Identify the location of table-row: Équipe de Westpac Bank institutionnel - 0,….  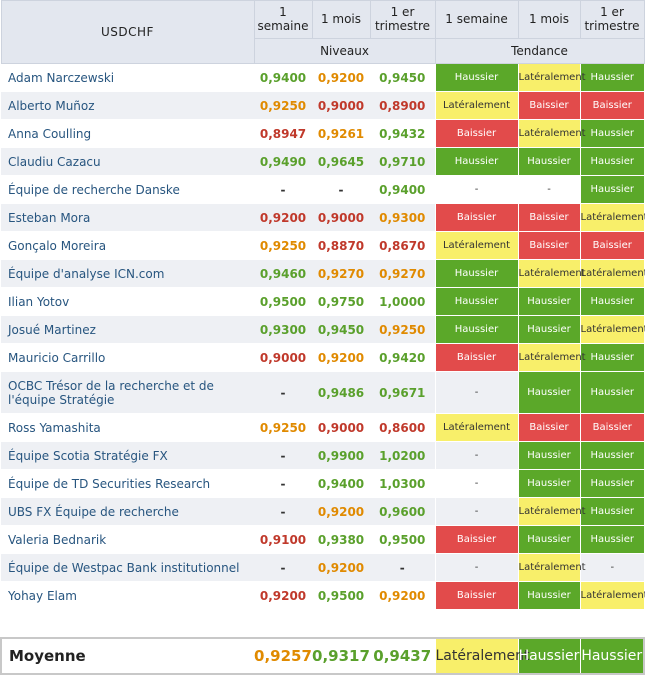
(322, 567).